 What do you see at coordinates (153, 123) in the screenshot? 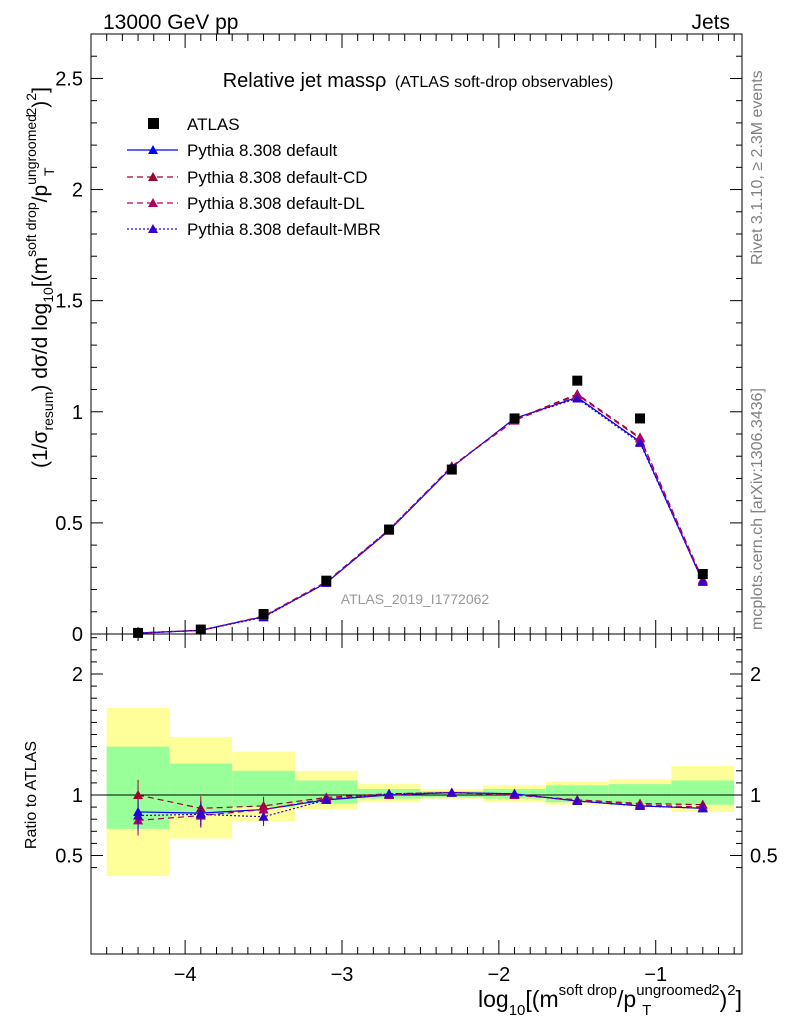
I see `legend-marker-data` at bounding box center [153, 123].